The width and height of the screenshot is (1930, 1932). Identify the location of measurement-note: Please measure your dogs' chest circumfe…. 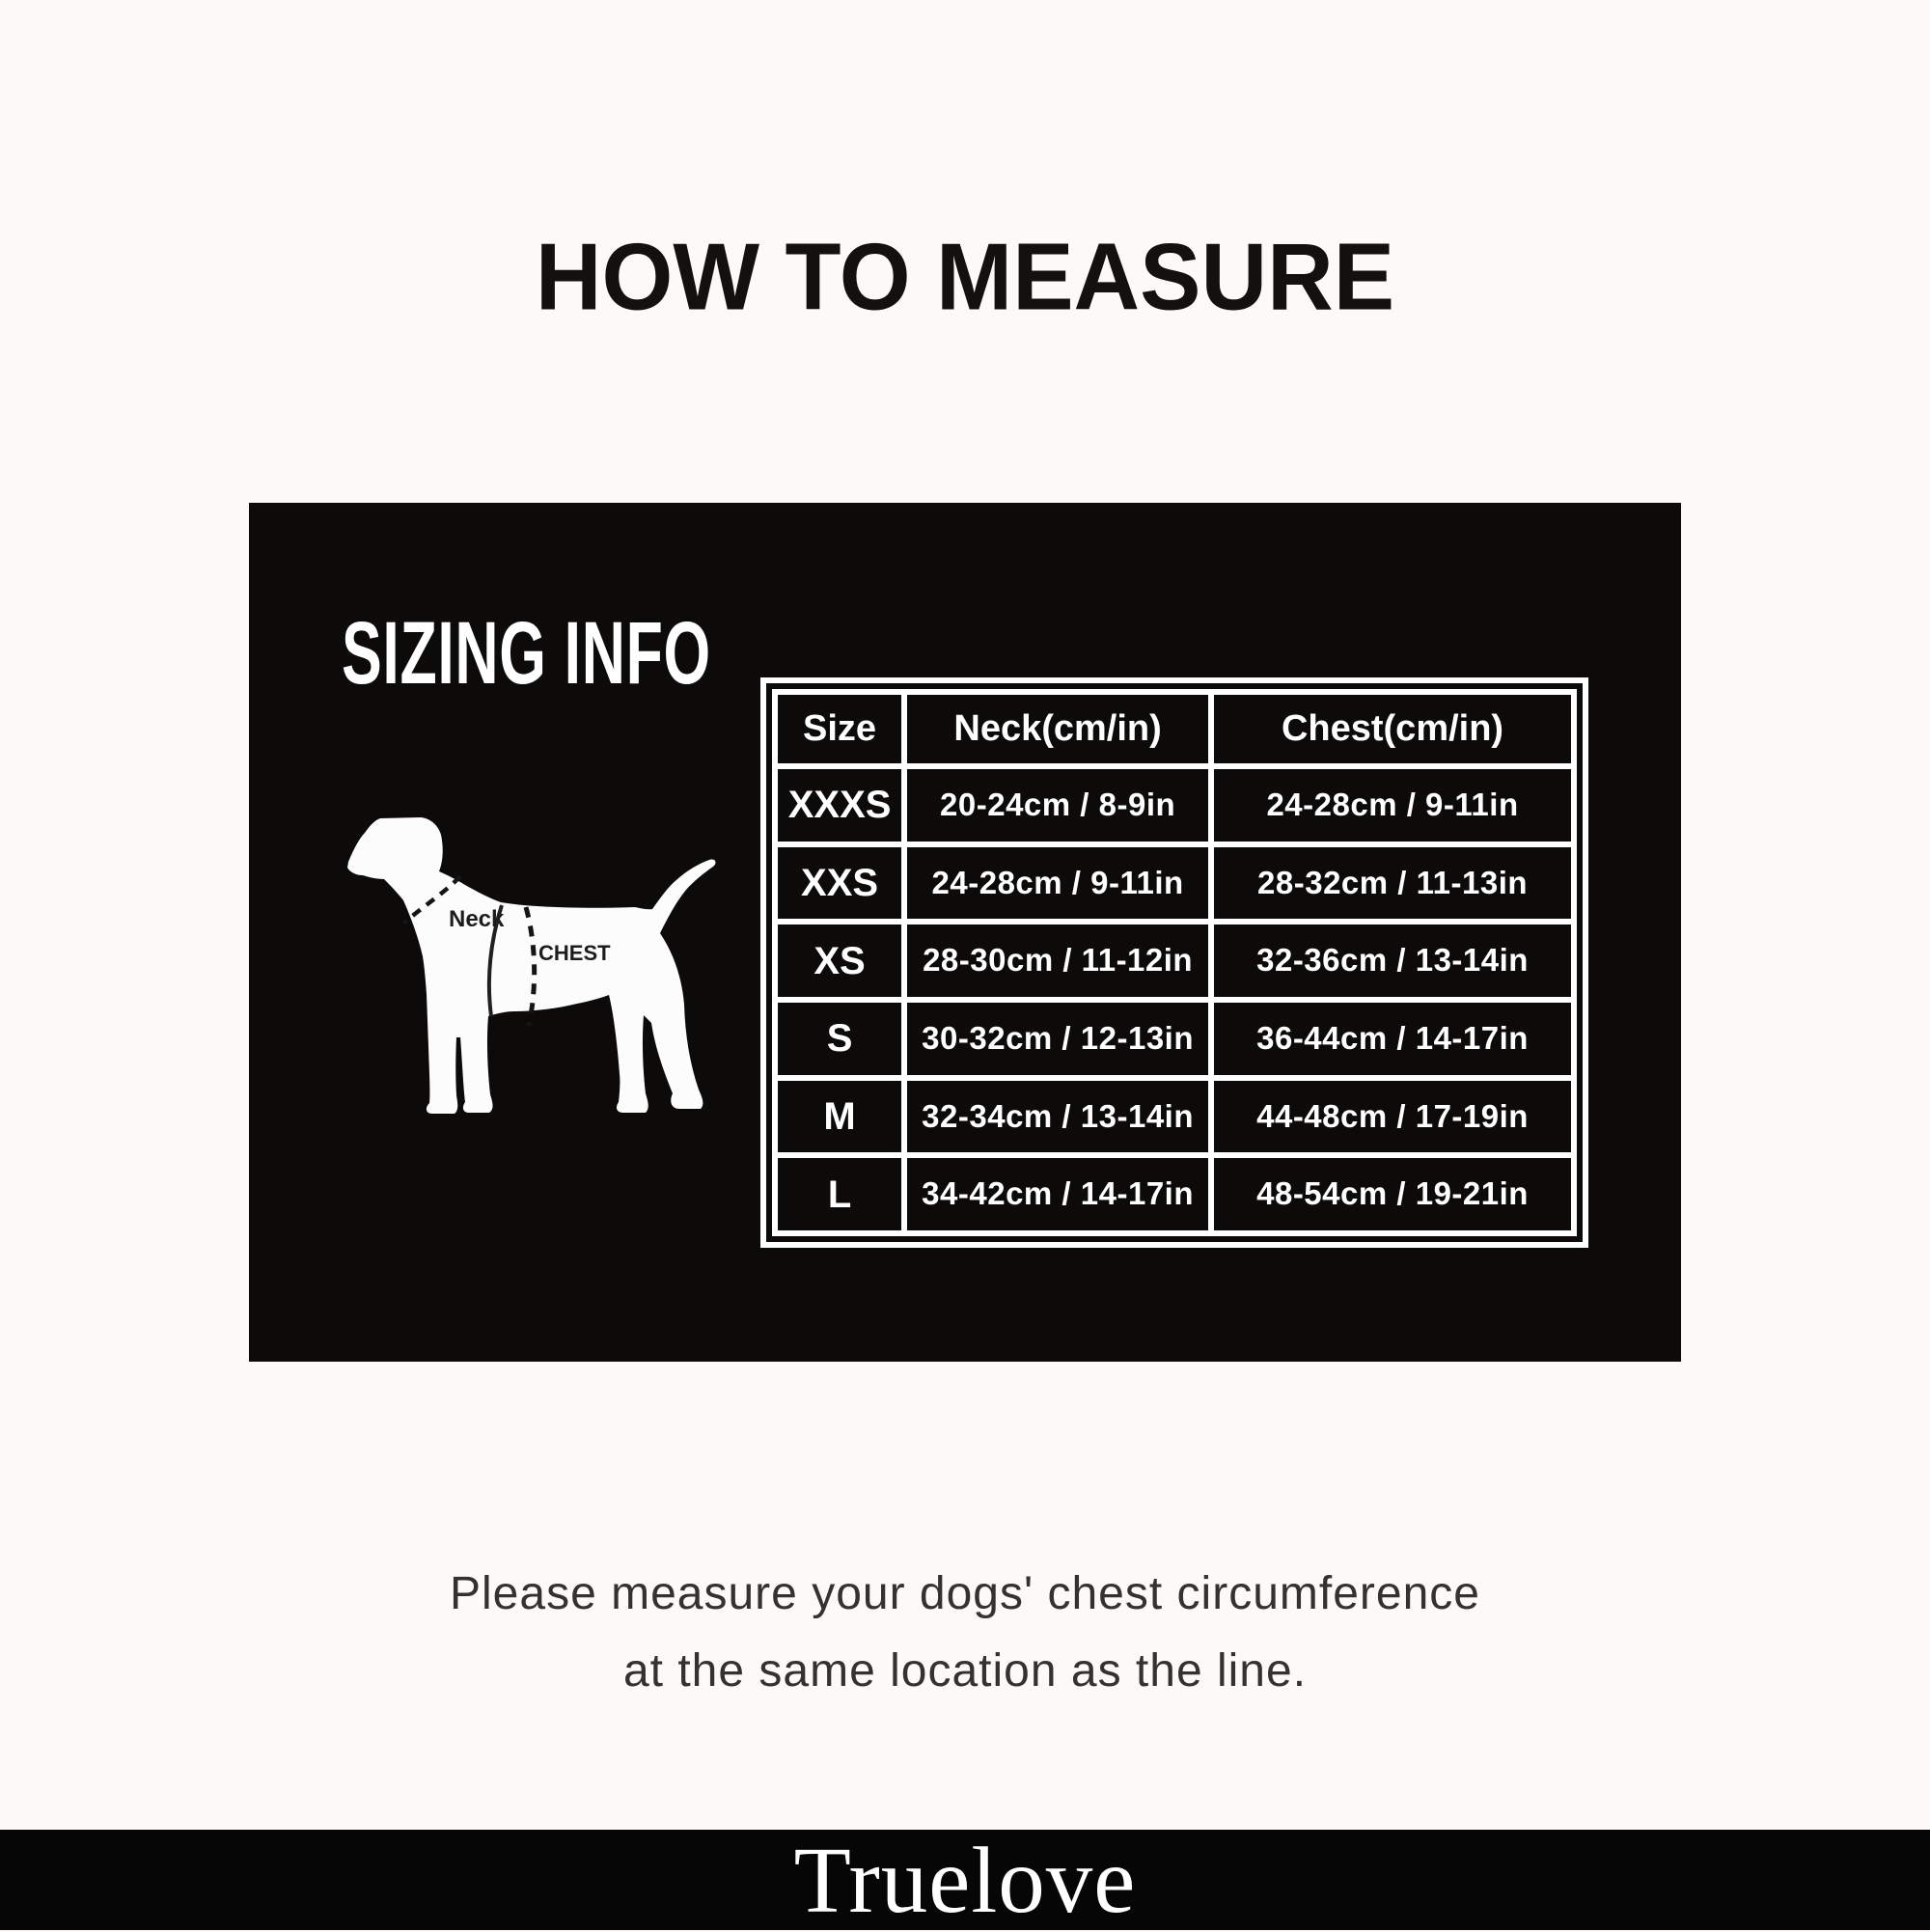
(965, 1633).